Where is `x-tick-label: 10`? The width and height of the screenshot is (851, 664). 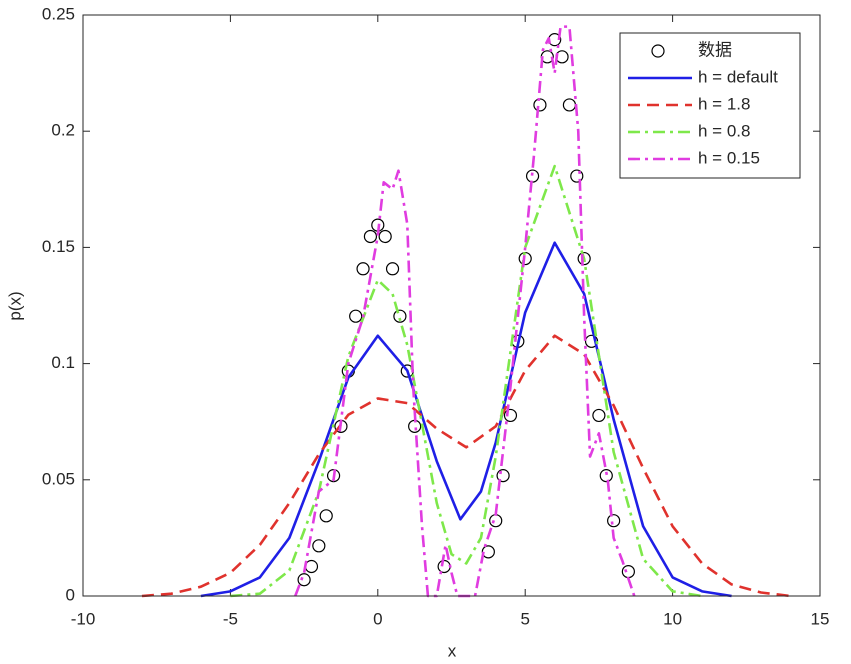 x-tick-label: 10 is located at coordinates (672, 618).